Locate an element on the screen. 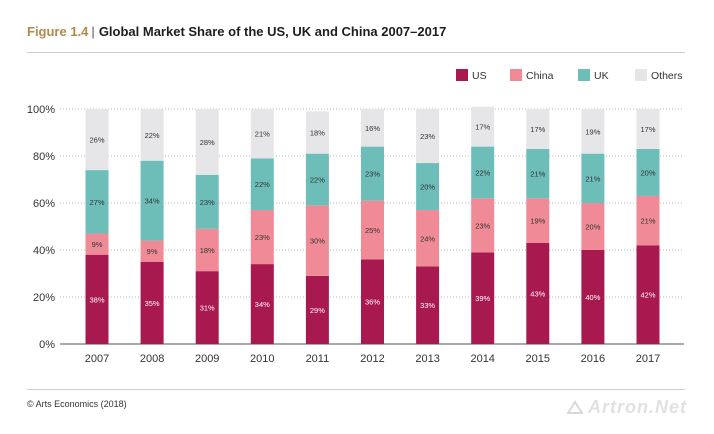 This screenshot has width=714, height=434. y-tick-label: 20% is located at coordinates (44, 298).